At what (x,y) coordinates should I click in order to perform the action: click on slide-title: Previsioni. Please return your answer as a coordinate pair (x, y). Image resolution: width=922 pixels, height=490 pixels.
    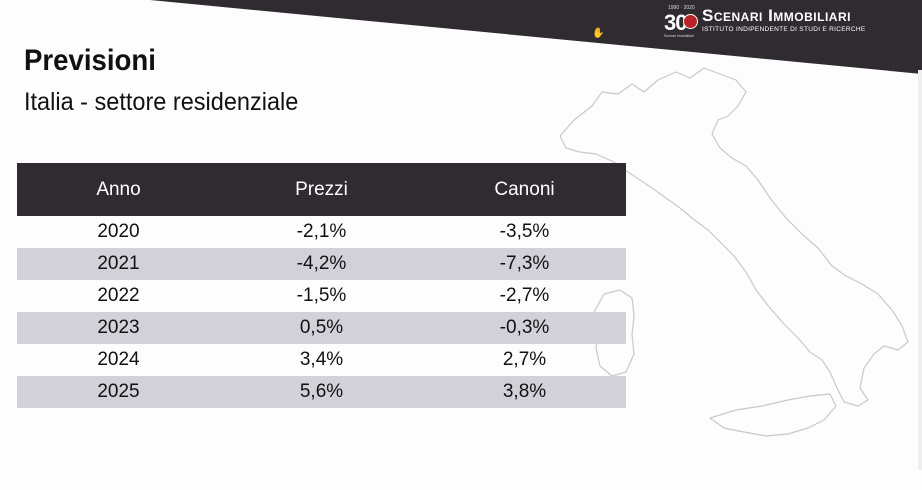
    Looking at the image, I should click on (90, 60).